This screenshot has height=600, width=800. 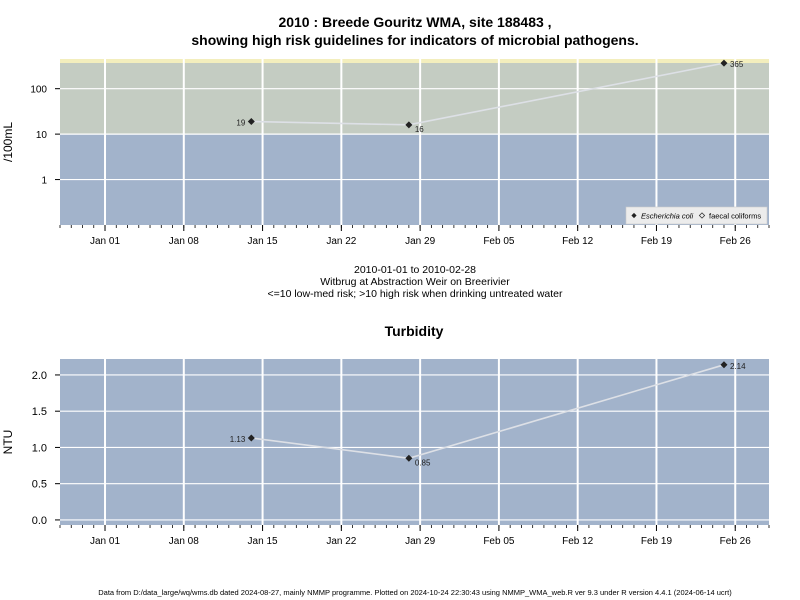 I want to click on y-tick-label: 1, so click(x=44, y=181).